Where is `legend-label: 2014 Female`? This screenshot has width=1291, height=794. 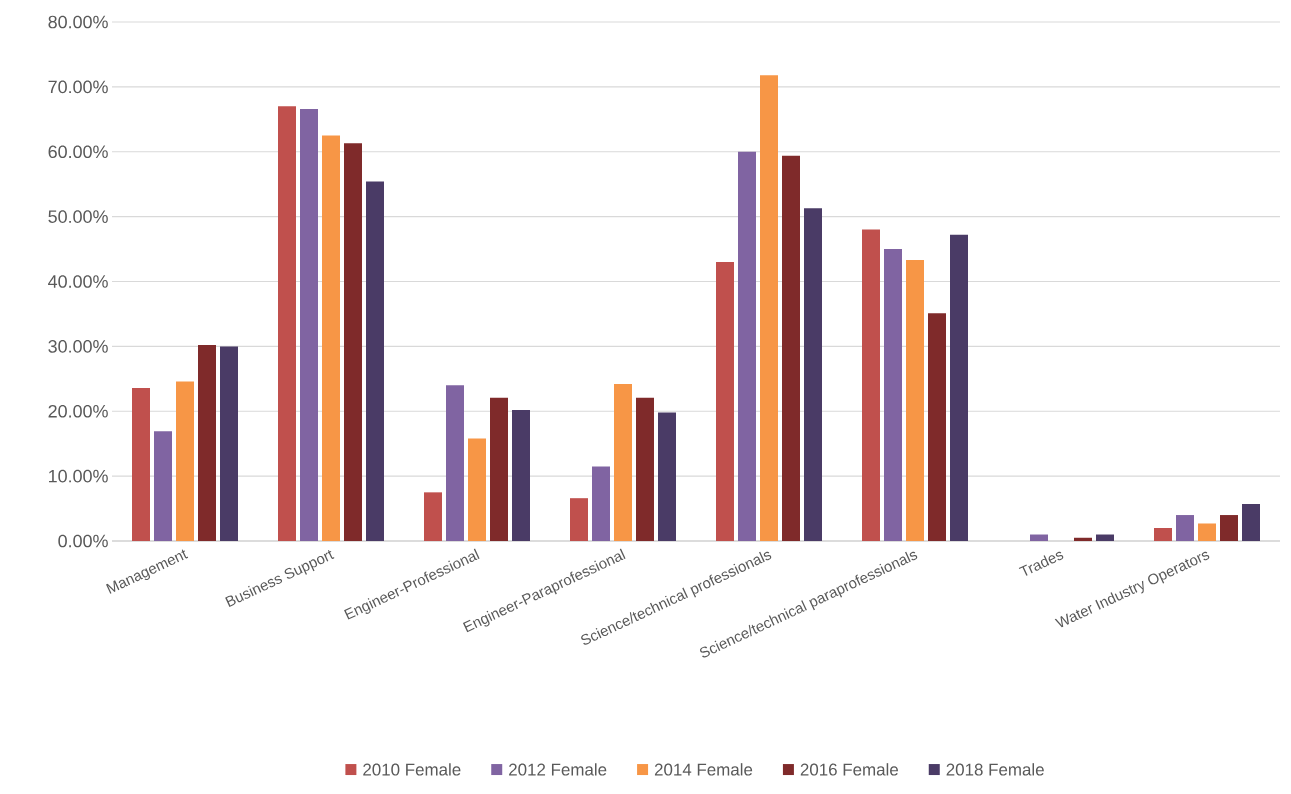 legend-label: 2014 Female is located at coordinates (703, 769).